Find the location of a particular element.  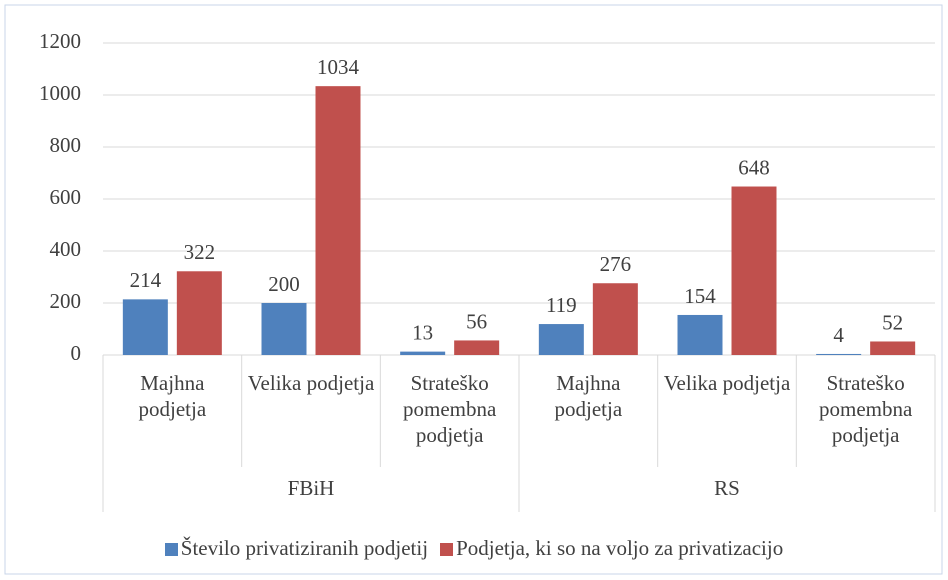

data-label: 52 is located at coordinates (892, 322).